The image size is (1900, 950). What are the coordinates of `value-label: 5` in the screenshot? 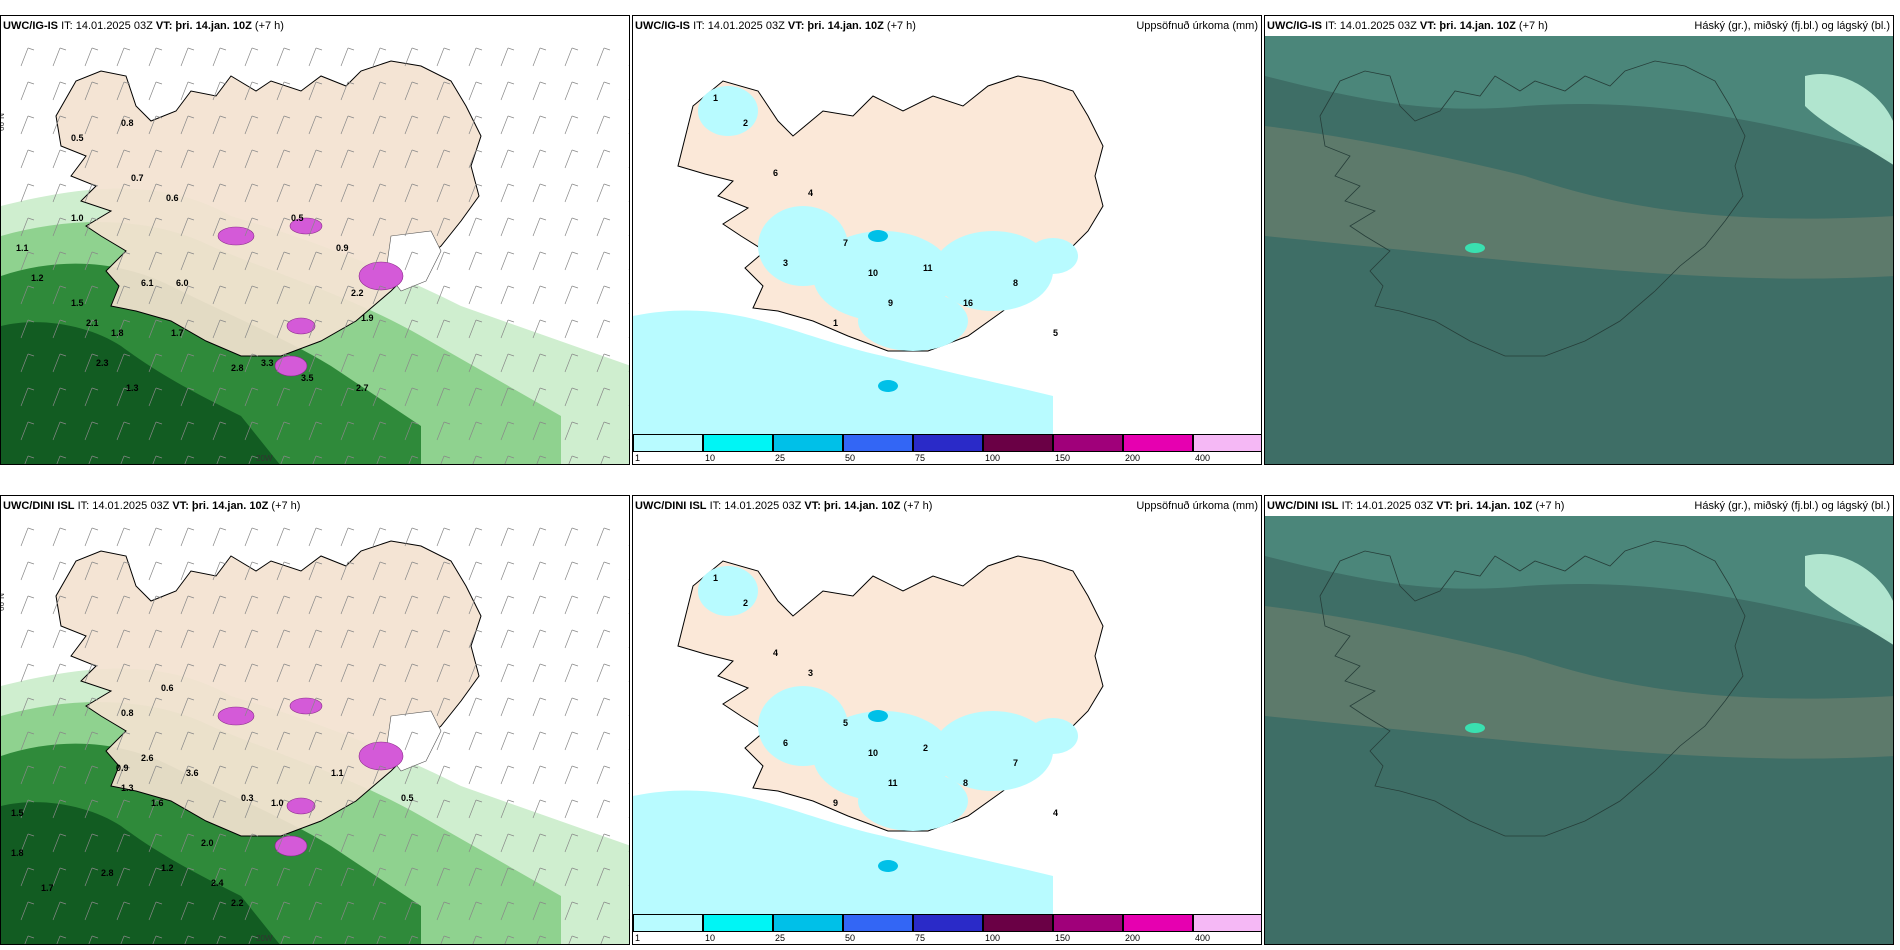 It's located at (1055, 333).